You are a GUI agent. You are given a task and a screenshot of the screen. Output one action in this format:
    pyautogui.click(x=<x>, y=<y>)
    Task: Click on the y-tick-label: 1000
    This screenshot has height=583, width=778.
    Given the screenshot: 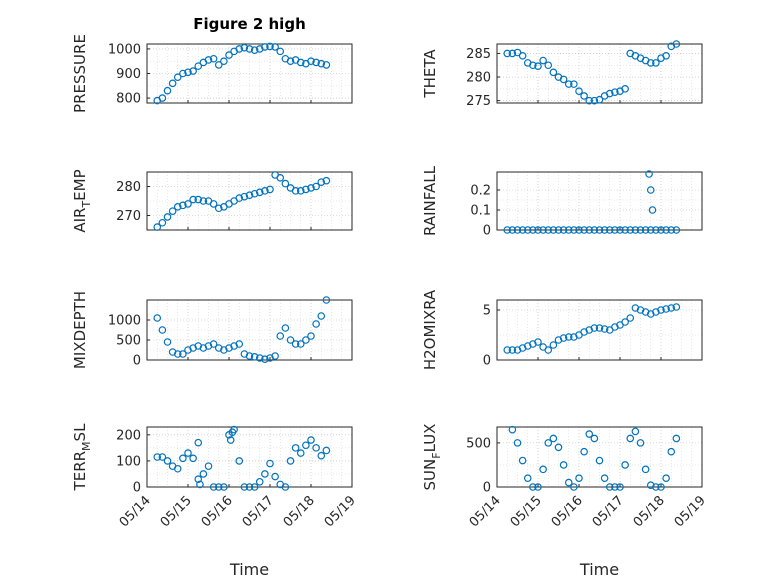 What is the action you would take?
    pyautogui.click(x=124, y=49)
    